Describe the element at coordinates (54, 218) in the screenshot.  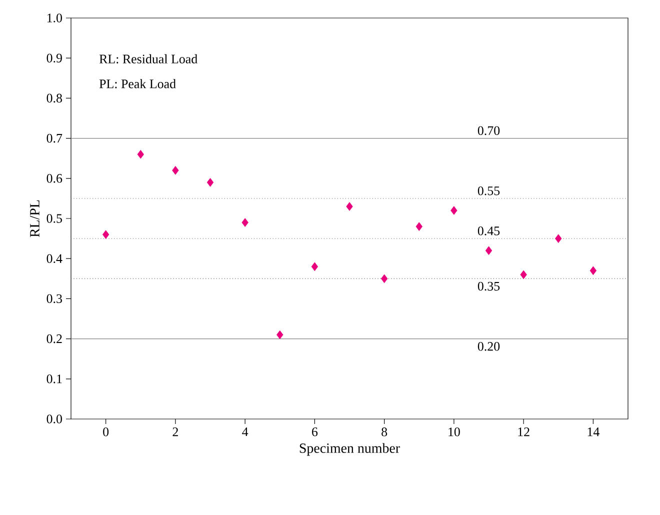
I see `y-tick-label: 0.5` at that location.